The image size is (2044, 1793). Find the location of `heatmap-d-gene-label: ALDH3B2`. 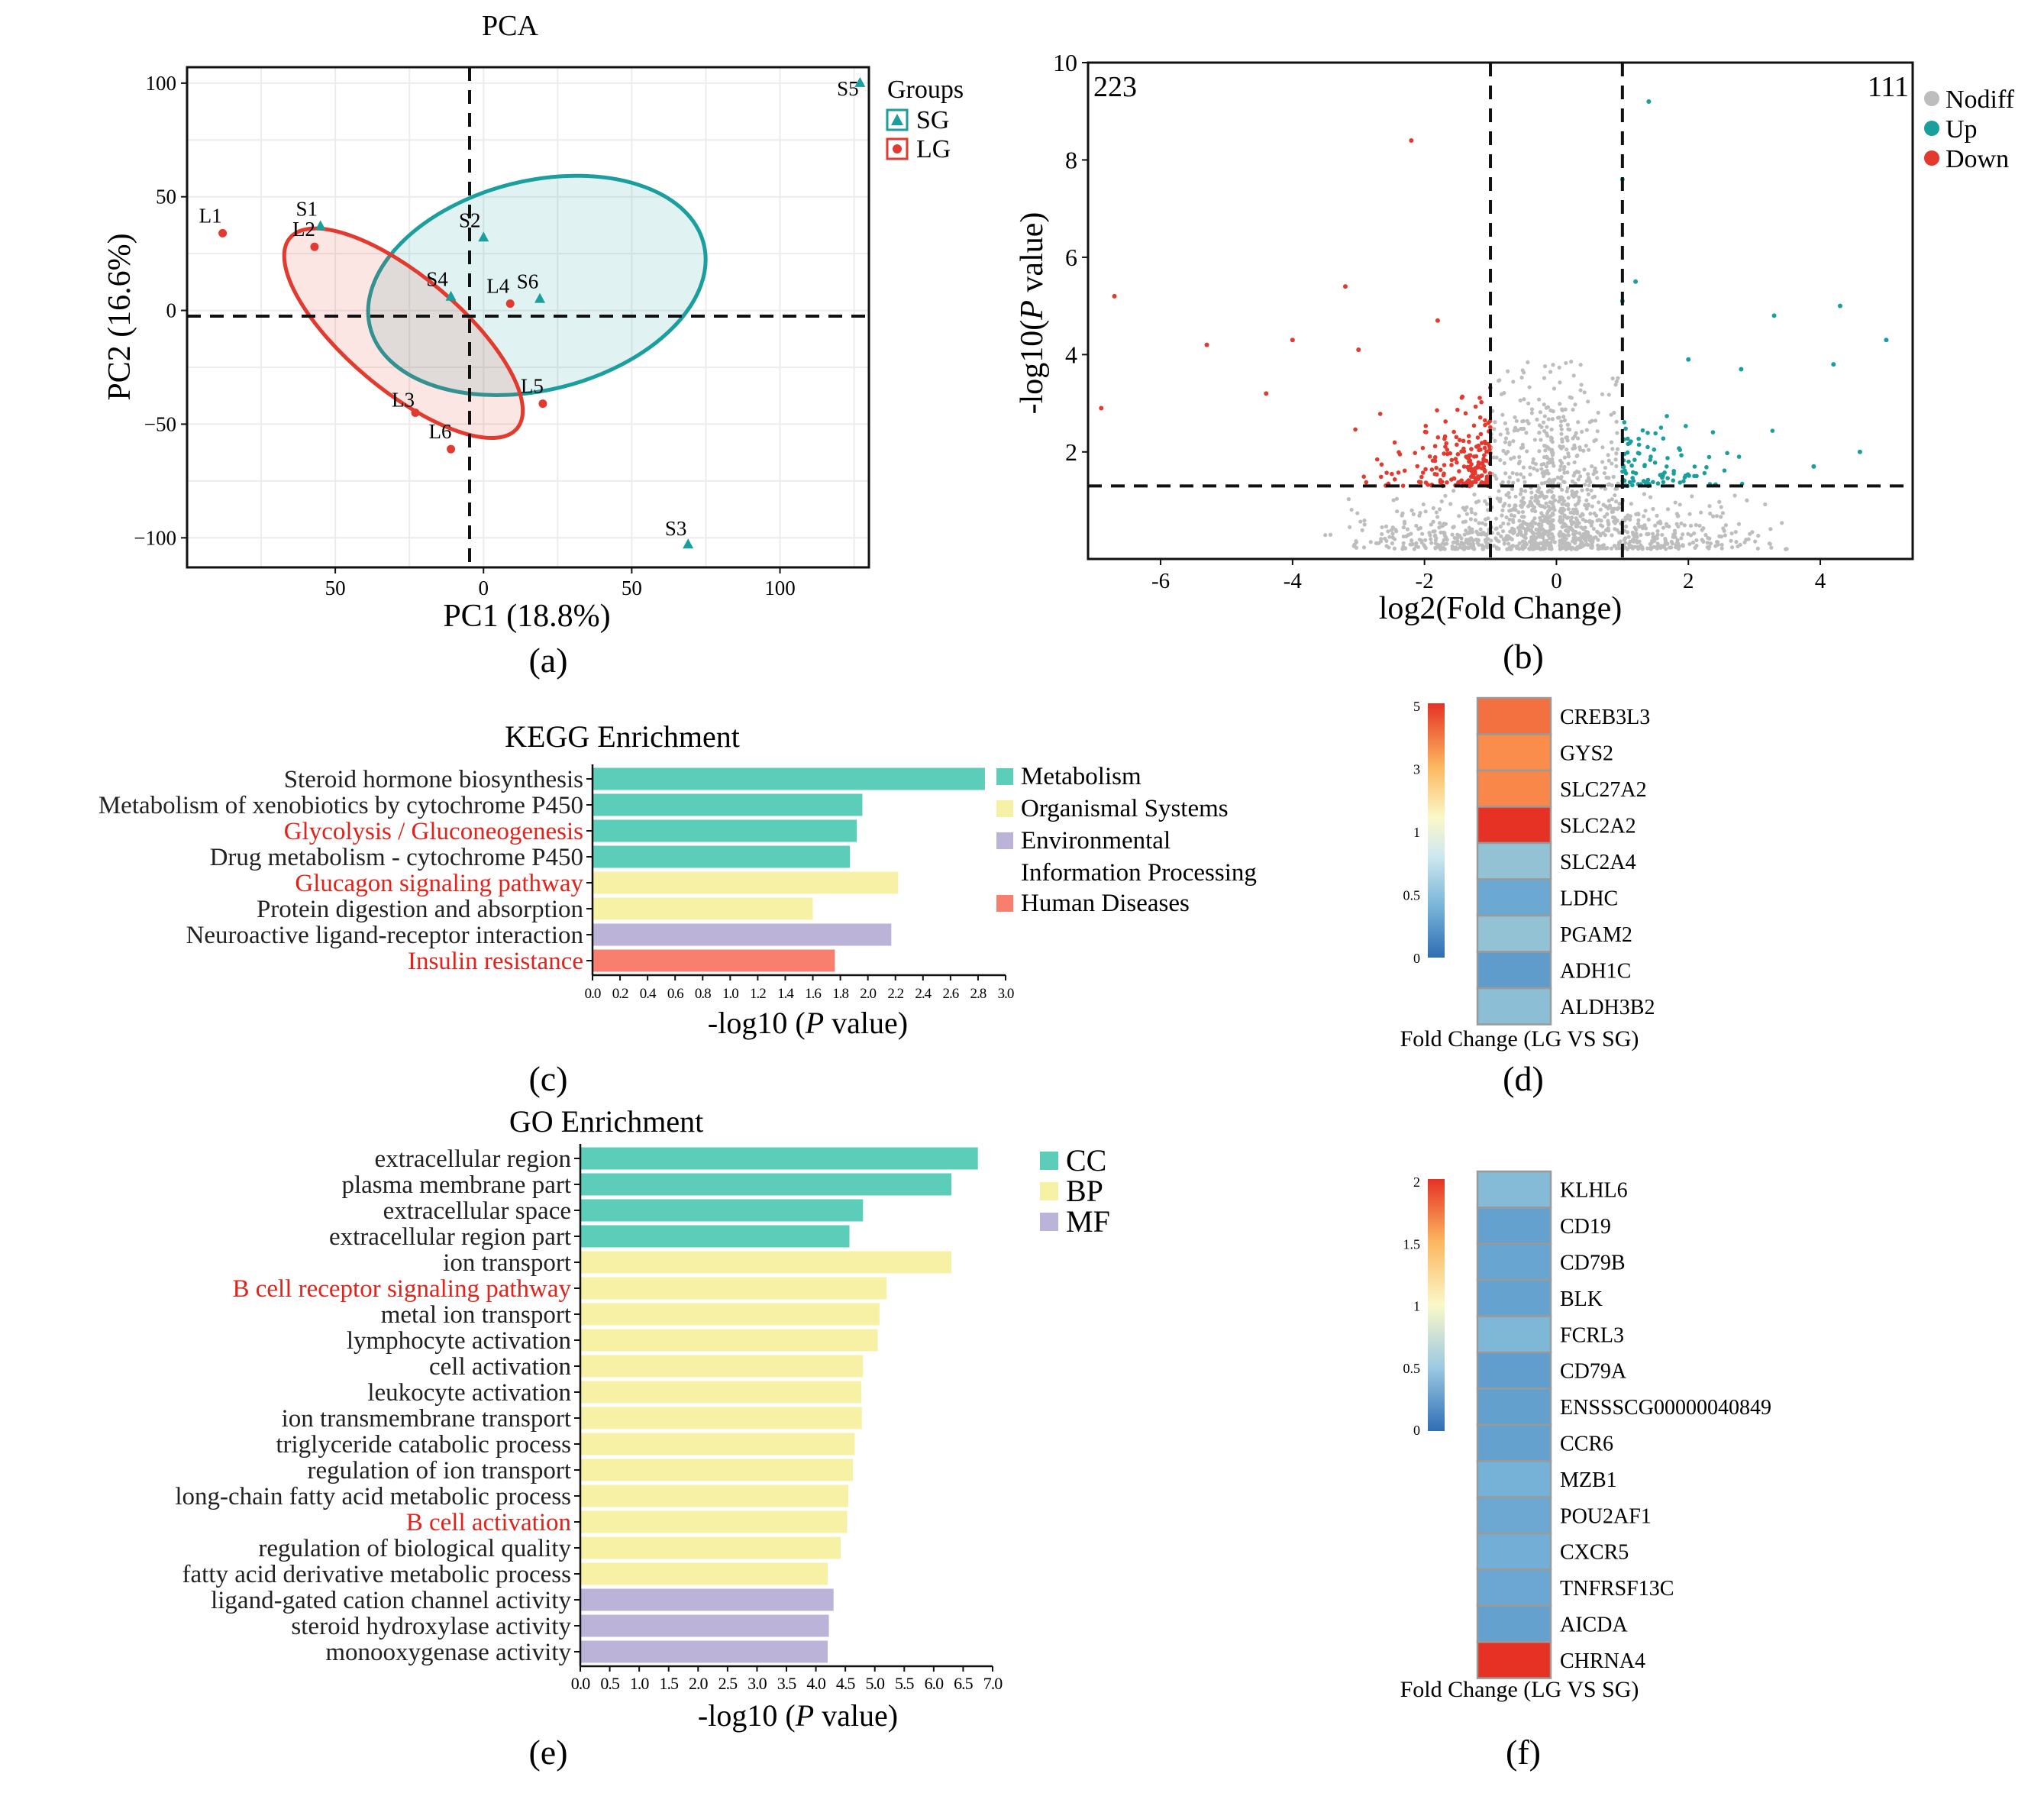

heatmap-d-gene-label: ALDH3B2 is located at coordinates (1608, 1007).